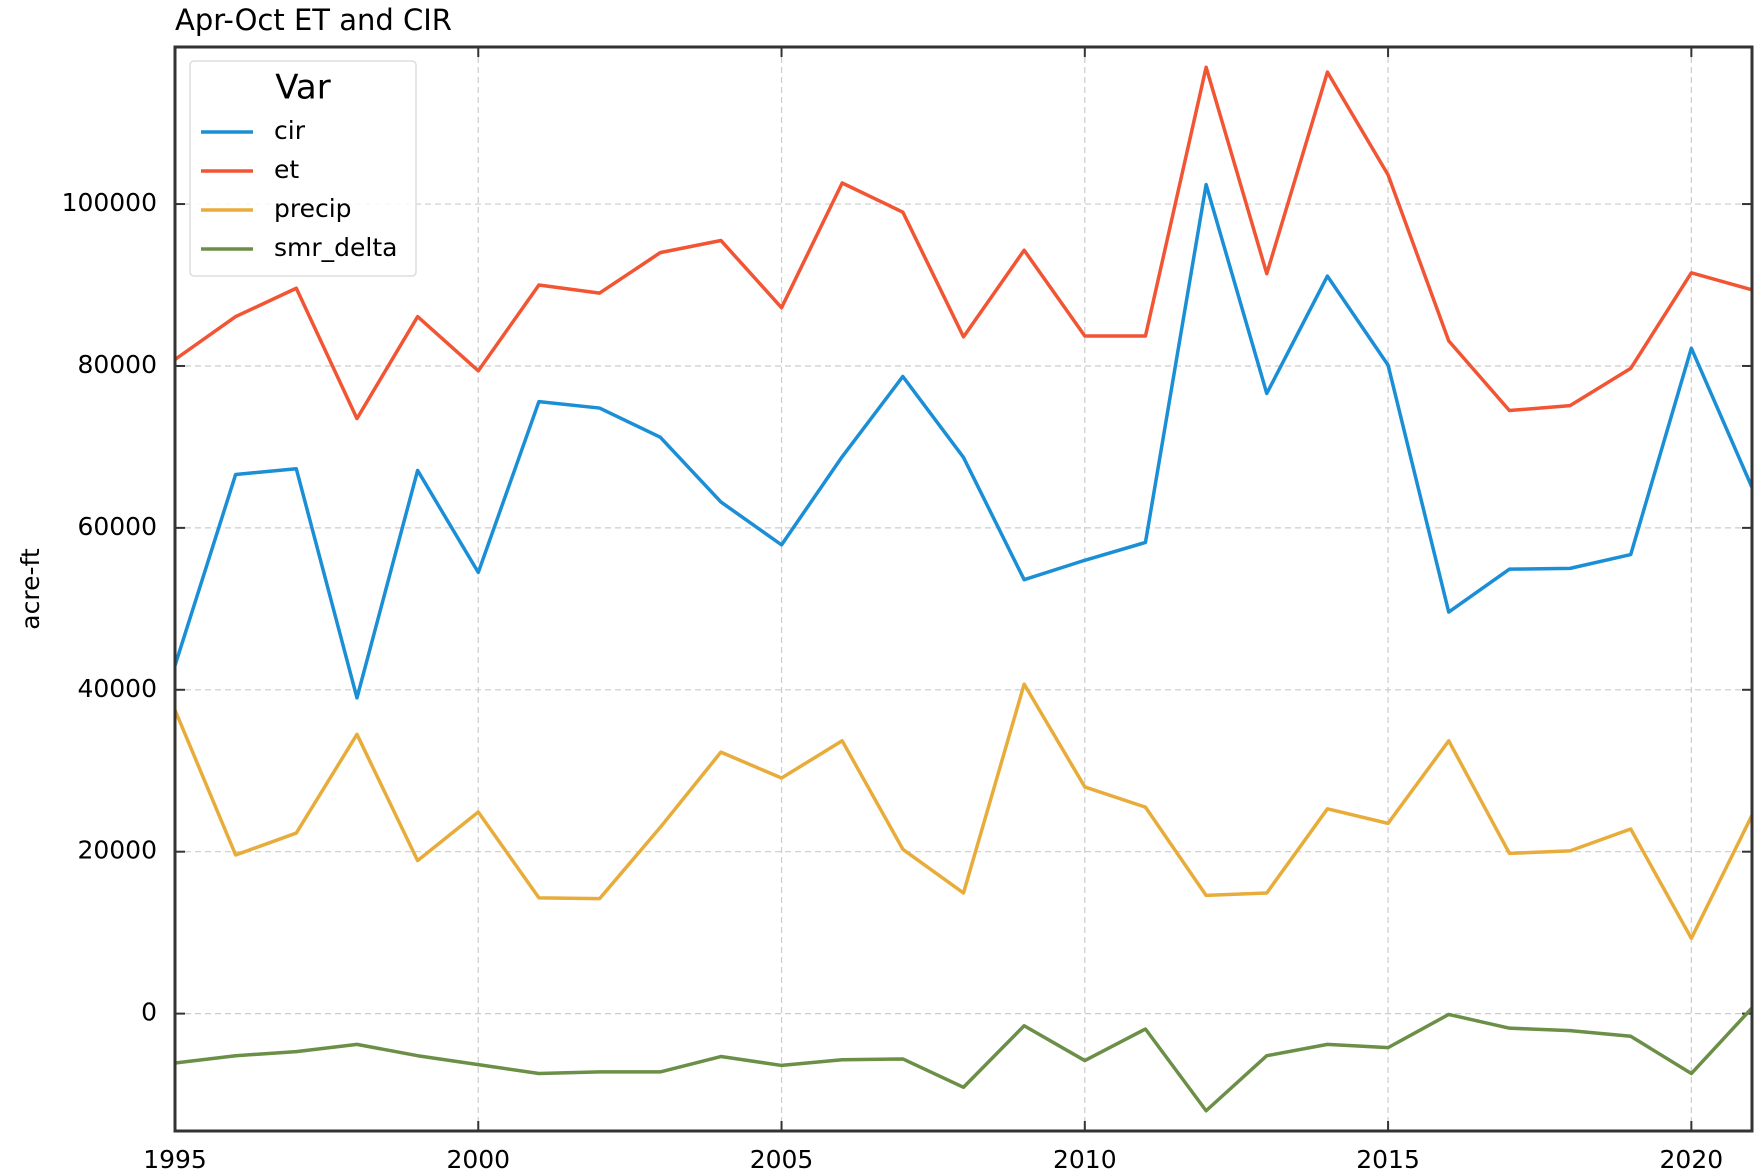 This screenshot has height=1173, width=1760. I want to click on y-axis-label: acre-ft, so click(30, 589).